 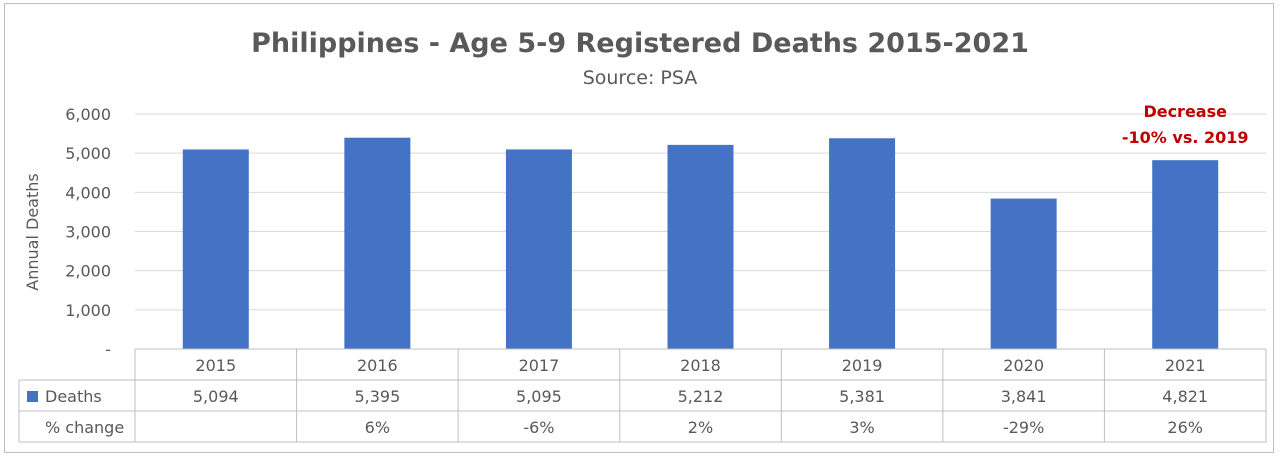 I want to click on y-axis-title: Annual Deaths, so click(x=32, y=231).